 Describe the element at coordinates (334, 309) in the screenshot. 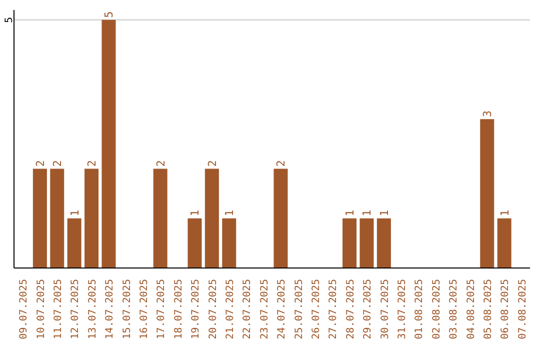

I see `x-tick-label: 27.07.2025` at that location.